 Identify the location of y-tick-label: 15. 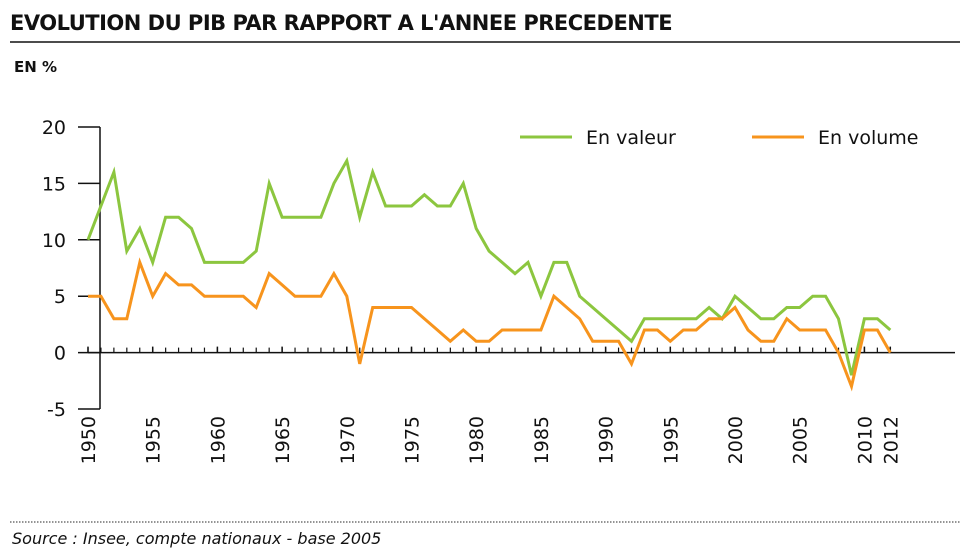
(54, 184).